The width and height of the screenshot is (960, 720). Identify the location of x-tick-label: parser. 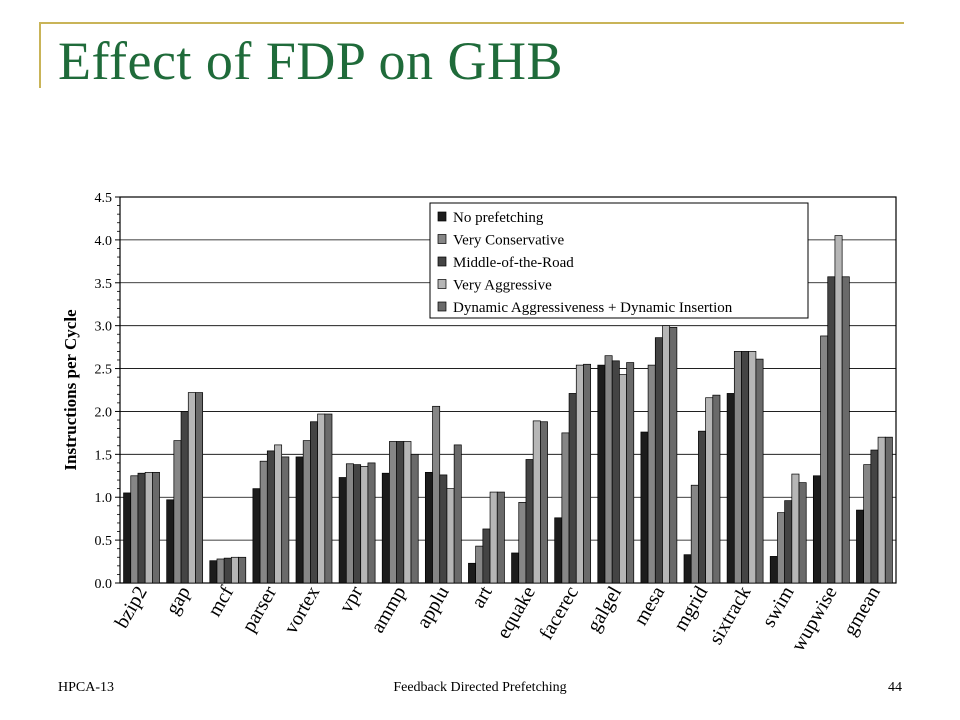
(260, 609).